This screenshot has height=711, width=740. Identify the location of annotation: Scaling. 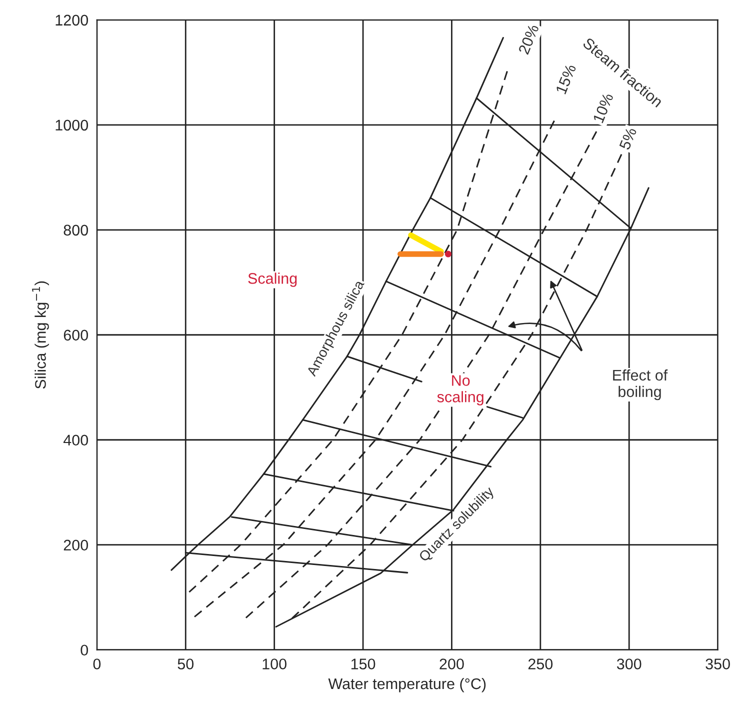
(272, 279).